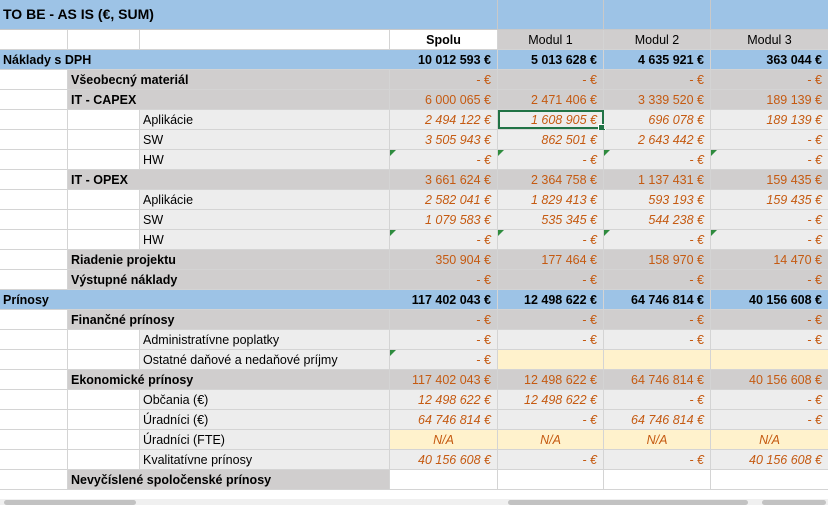 Image resolution: width=828 pixels, height=505 pixels. I want to click on row-label: Kvalitatívne prínosy, so click(265, 459).